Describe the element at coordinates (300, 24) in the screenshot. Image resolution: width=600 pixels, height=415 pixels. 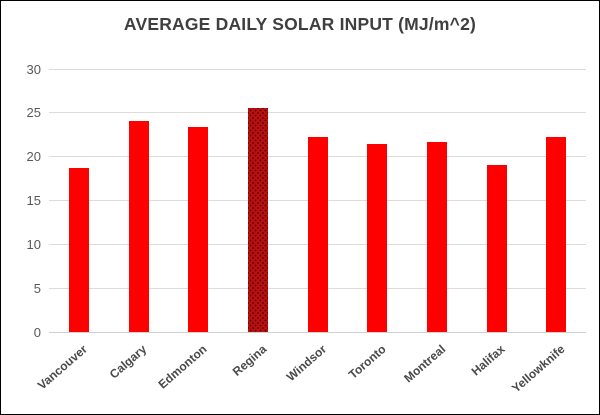
I see `chart-title: AVERAGE DAILY SOLAR INPUT (MJ/m^2)` at that location.